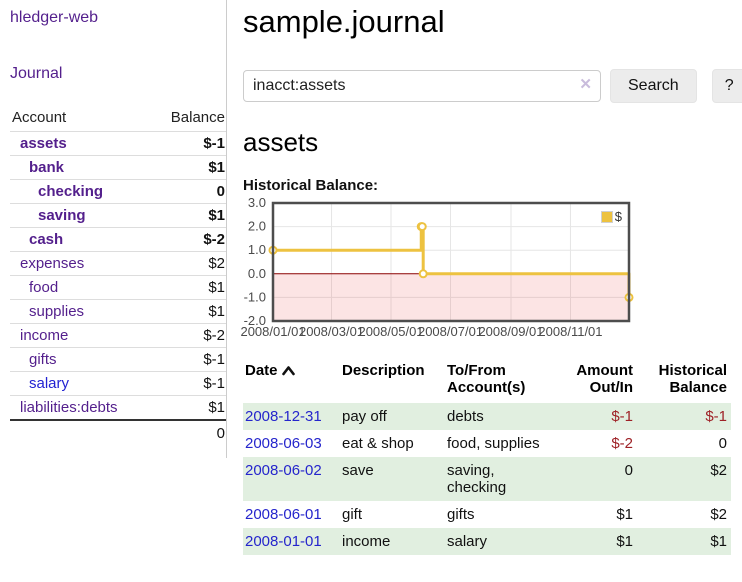  What do you see at coordinates (257, 273) in the screenshot?
I see `svg-text: 0.0` at bounding box center [257, 273].